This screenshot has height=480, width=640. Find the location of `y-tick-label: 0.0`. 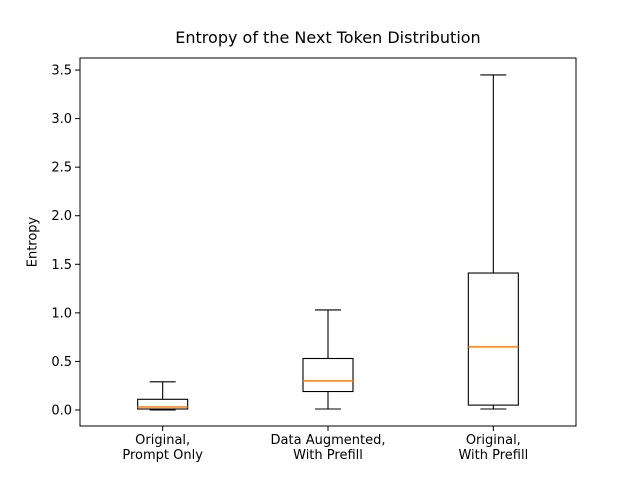

y-tick-label: 0.0 is located at coordinates (61, 410).